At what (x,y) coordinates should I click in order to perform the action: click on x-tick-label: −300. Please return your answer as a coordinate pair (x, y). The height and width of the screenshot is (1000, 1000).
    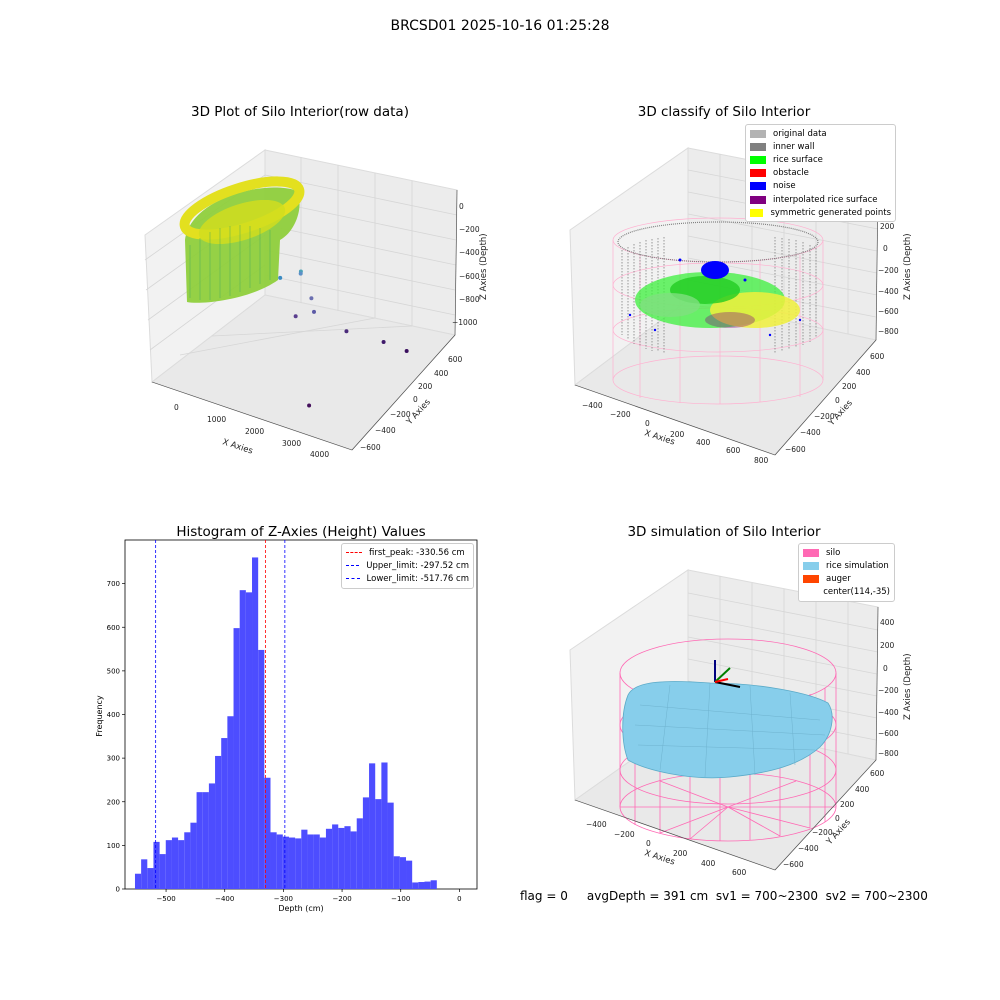
    Looking at the image, I should click on (283, 899).